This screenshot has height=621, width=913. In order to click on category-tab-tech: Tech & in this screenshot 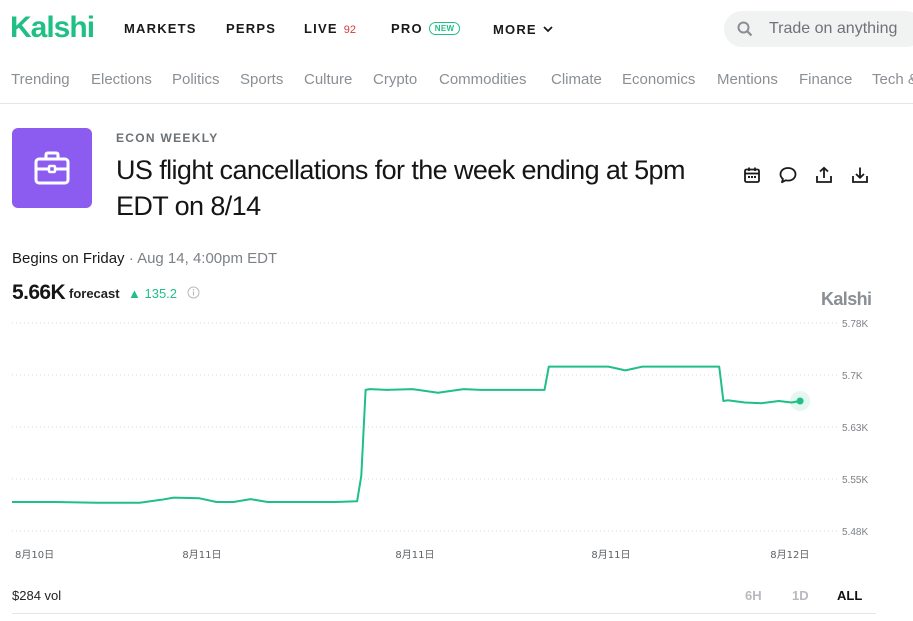, I will do `click(892, 79)`.